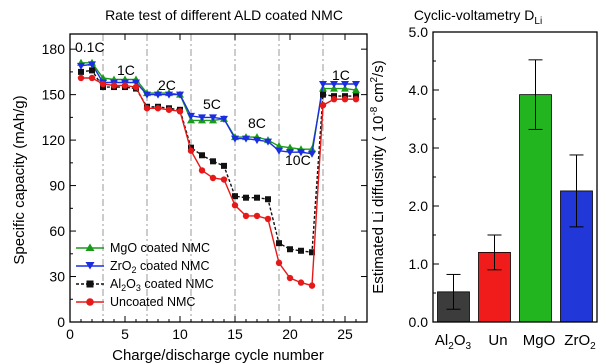  I want to click on diffusivity-y-tick-label: 1.0, so click(419, 264).